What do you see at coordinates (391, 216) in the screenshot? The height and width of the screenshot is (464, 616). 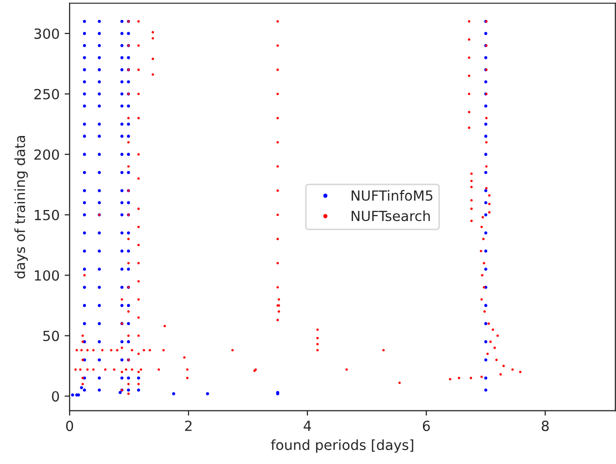 I see `legend-label: NUFTsearch` at bounding box center [391, 216].